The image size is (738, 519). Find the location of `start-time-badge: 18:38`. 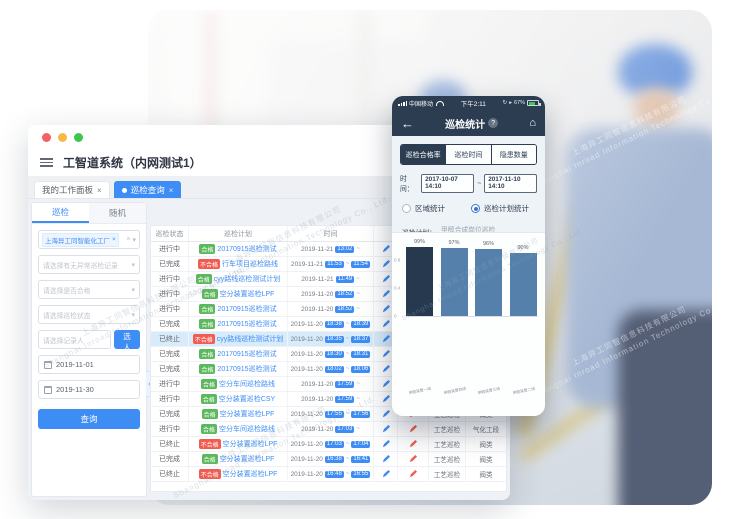

start-time-badge: 18:38 is located at coordinates (334, 324).